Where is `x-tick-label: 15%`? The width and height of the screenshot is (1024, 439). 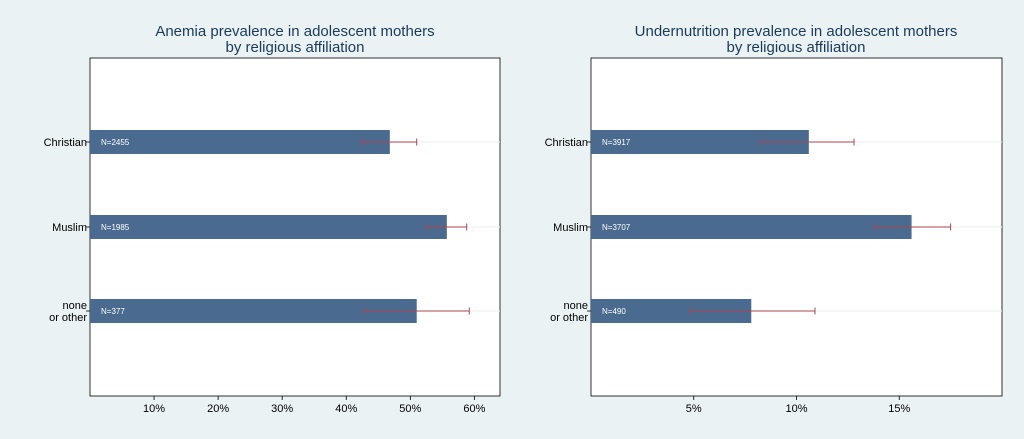 x-tick-label: 15% is located at coordinates (899, 409).